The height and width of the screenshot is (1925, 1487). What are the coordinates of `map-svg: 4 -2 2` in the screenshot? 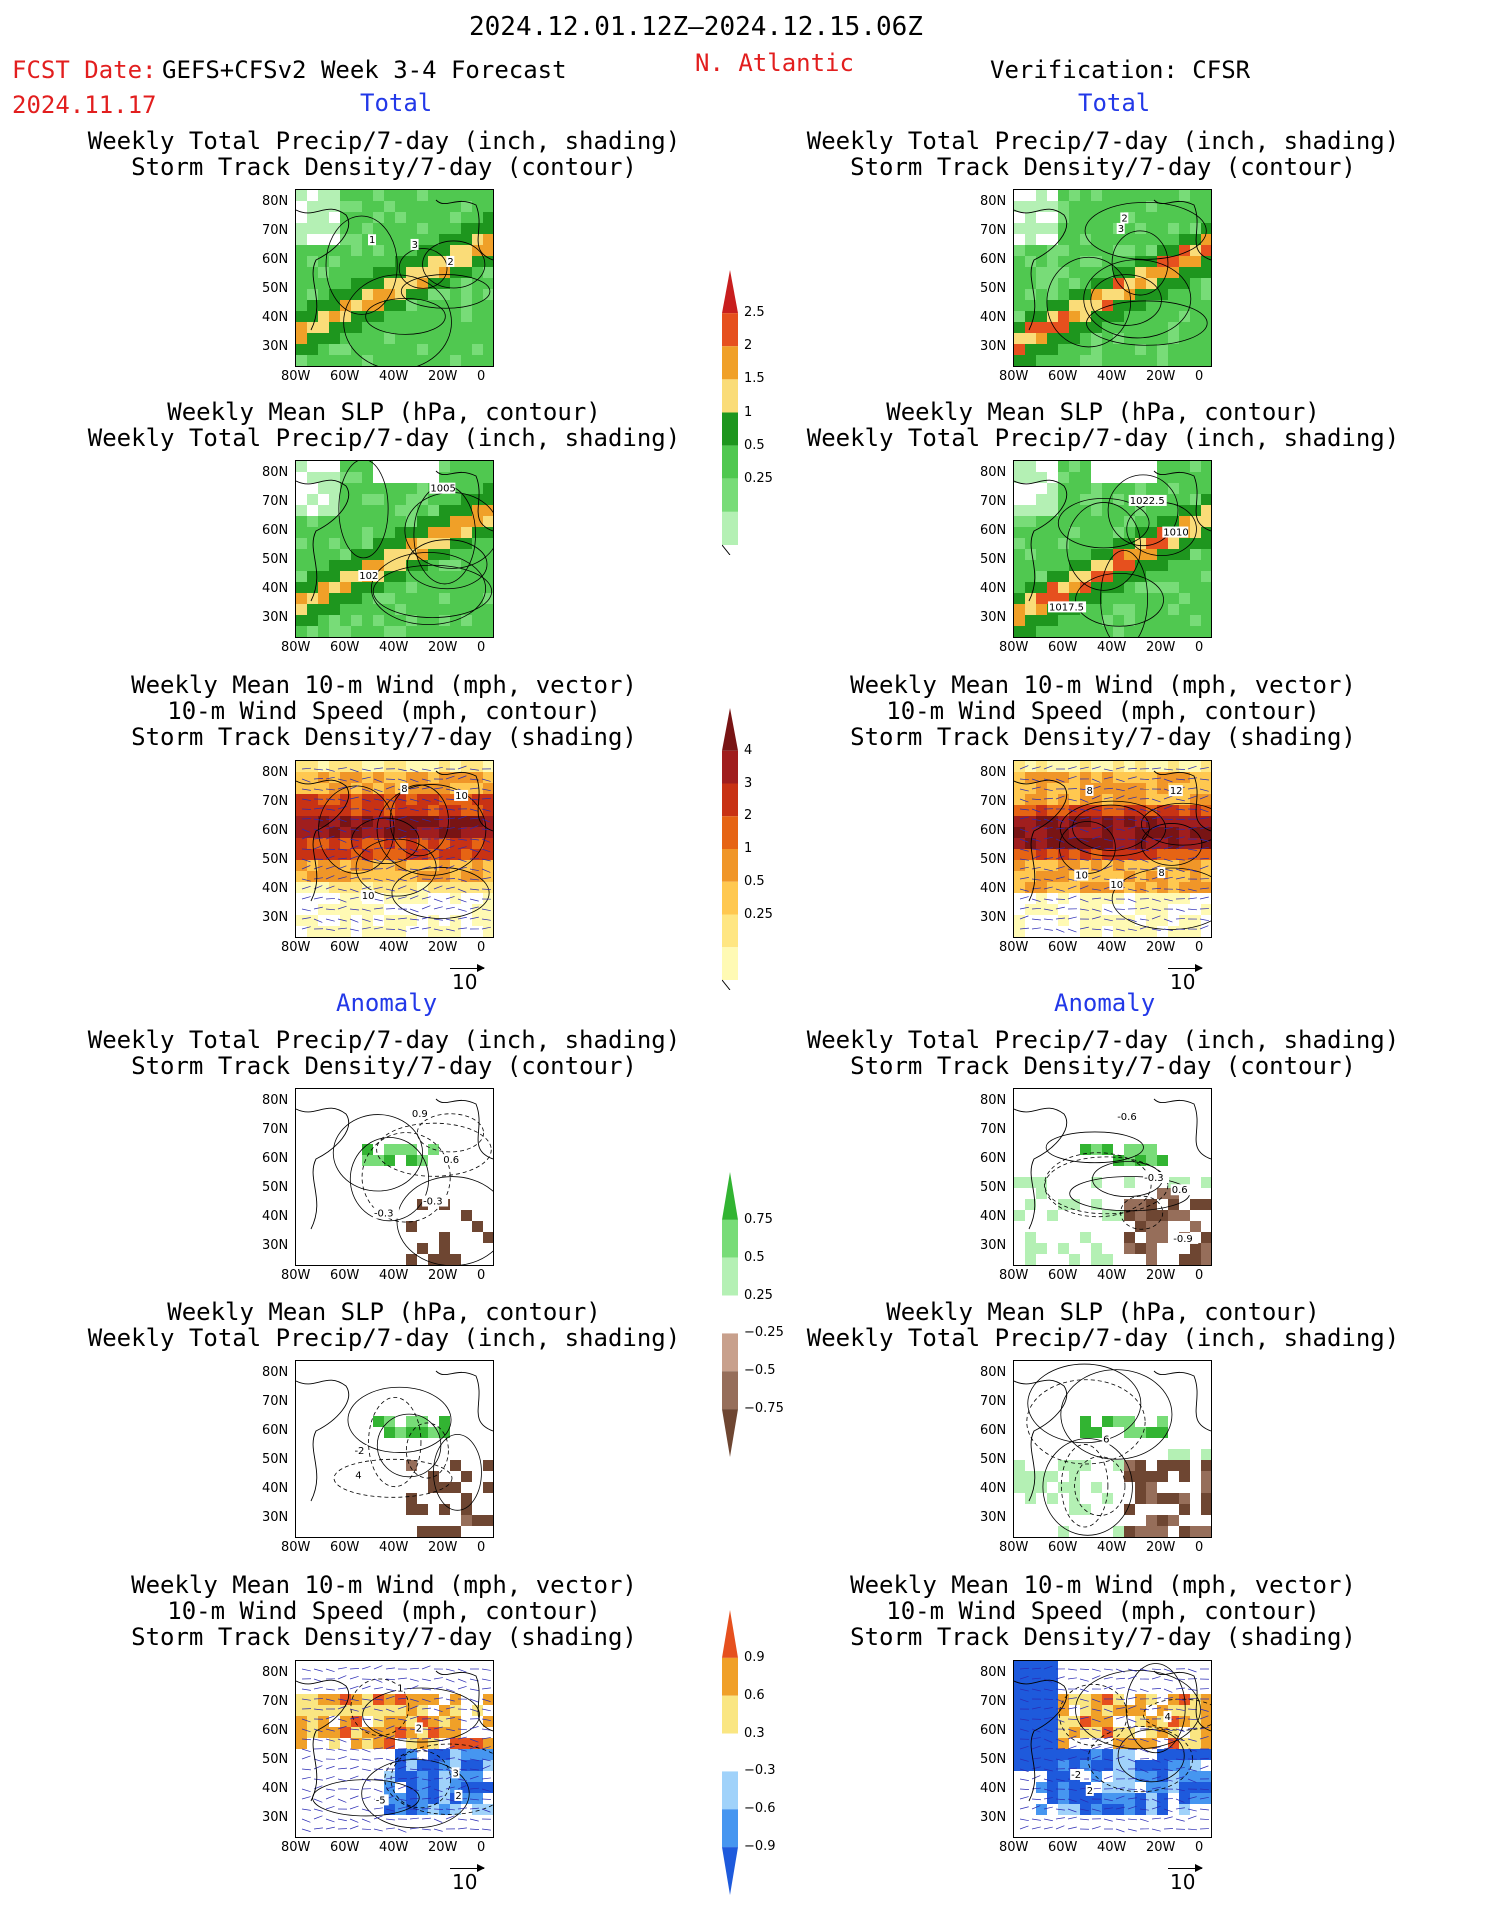 It's located at (1112, 1747).